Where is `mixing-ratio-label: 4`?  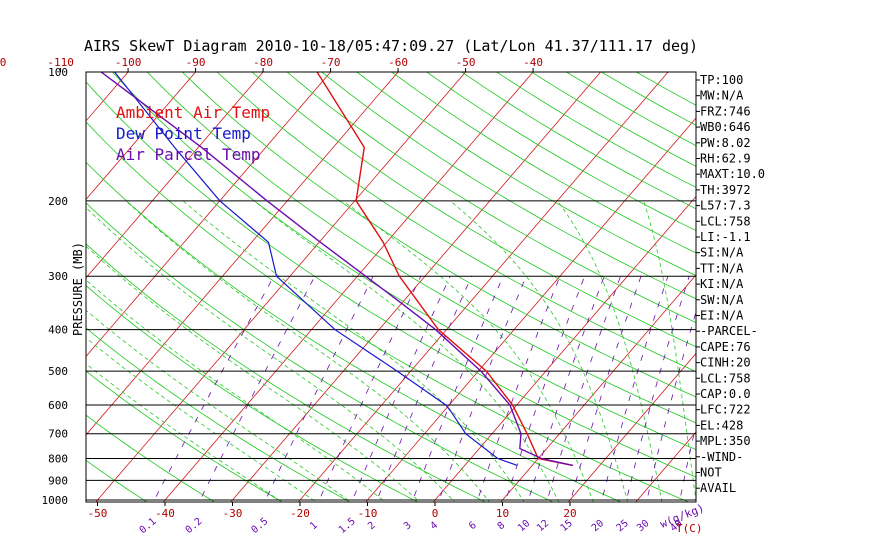 mixing-ratio-label: 4 is located at coordinates (434, 526).